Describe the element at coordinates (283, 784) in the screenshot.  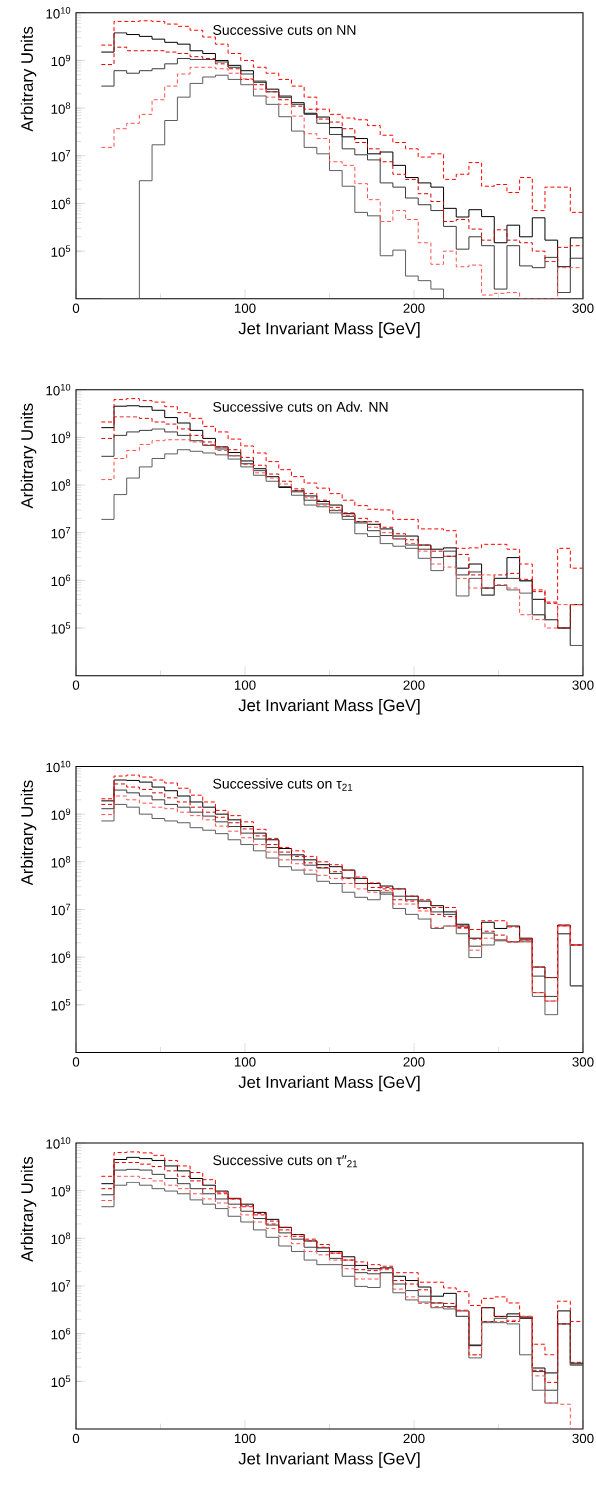
I see `text: Successive cuts on τ$_{21}$` at that location.